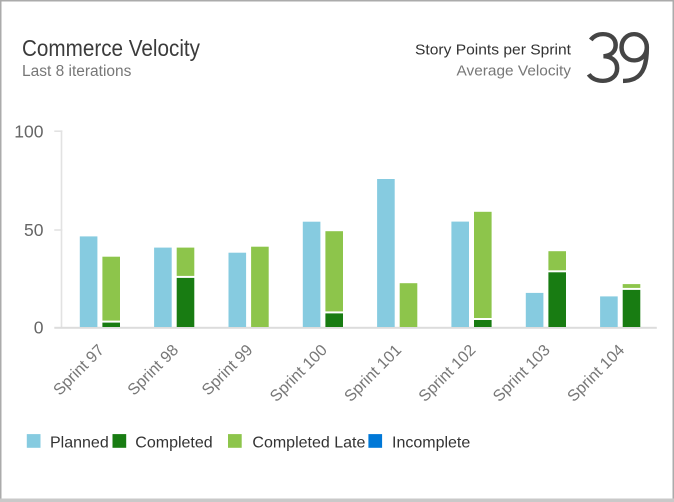  What do you see at coordinates (111, 48) in the screenshot?
I see `svg-text: Commerce Velocity` at bounding box center [111, 48].